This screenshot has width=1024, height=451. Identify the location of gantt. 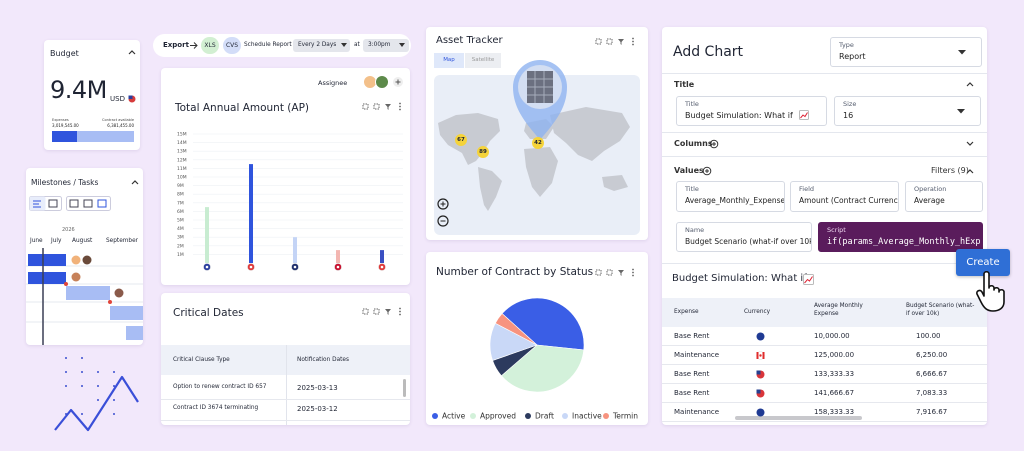
(84, 296).